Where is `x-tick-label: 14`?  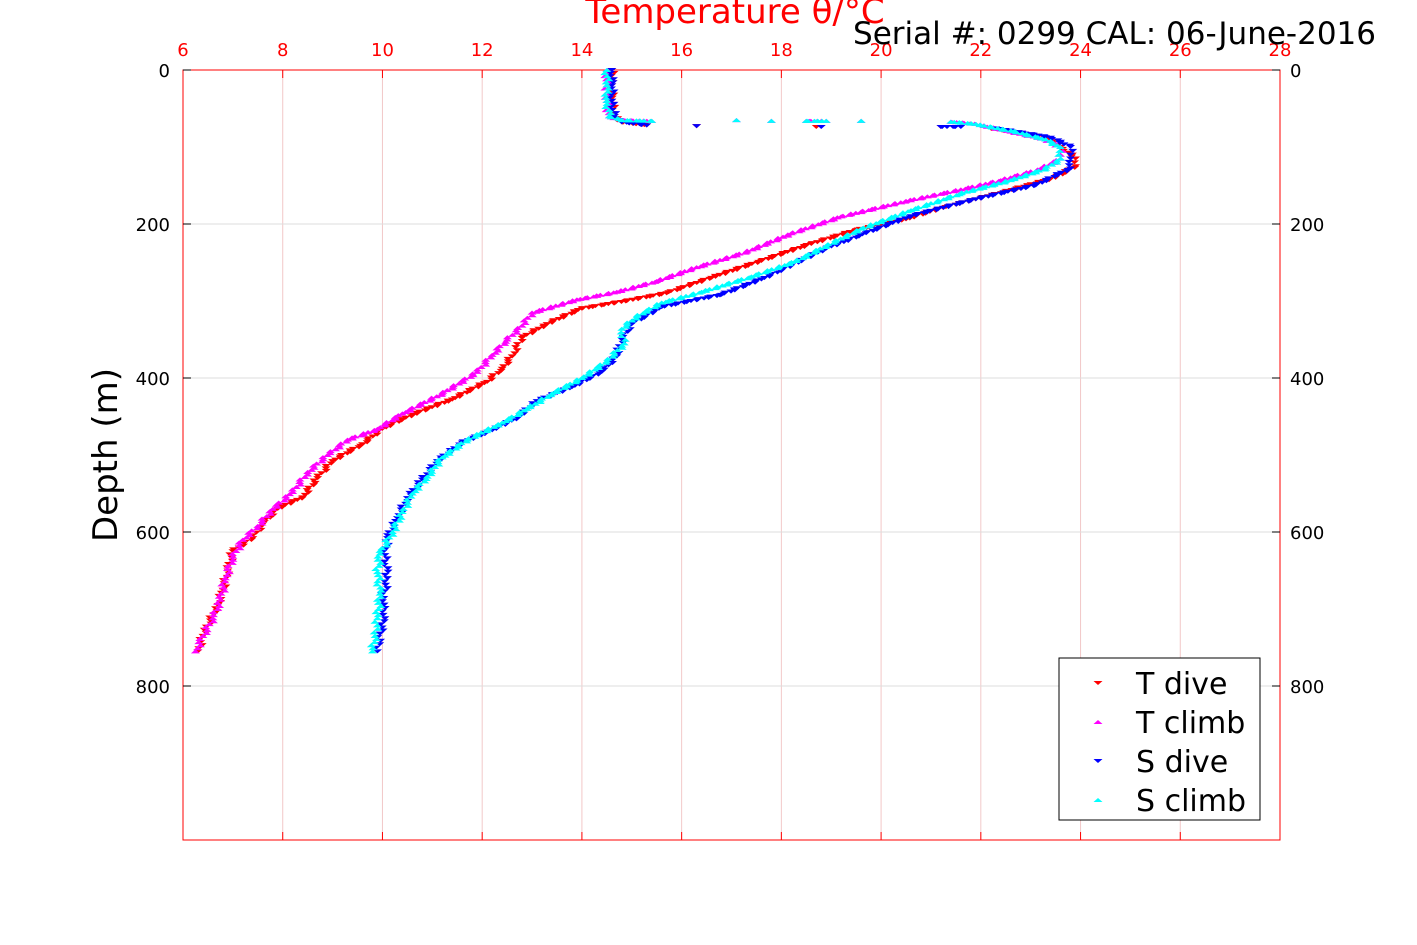
x-tick-label: 14 is located at coordinates (581, 50).